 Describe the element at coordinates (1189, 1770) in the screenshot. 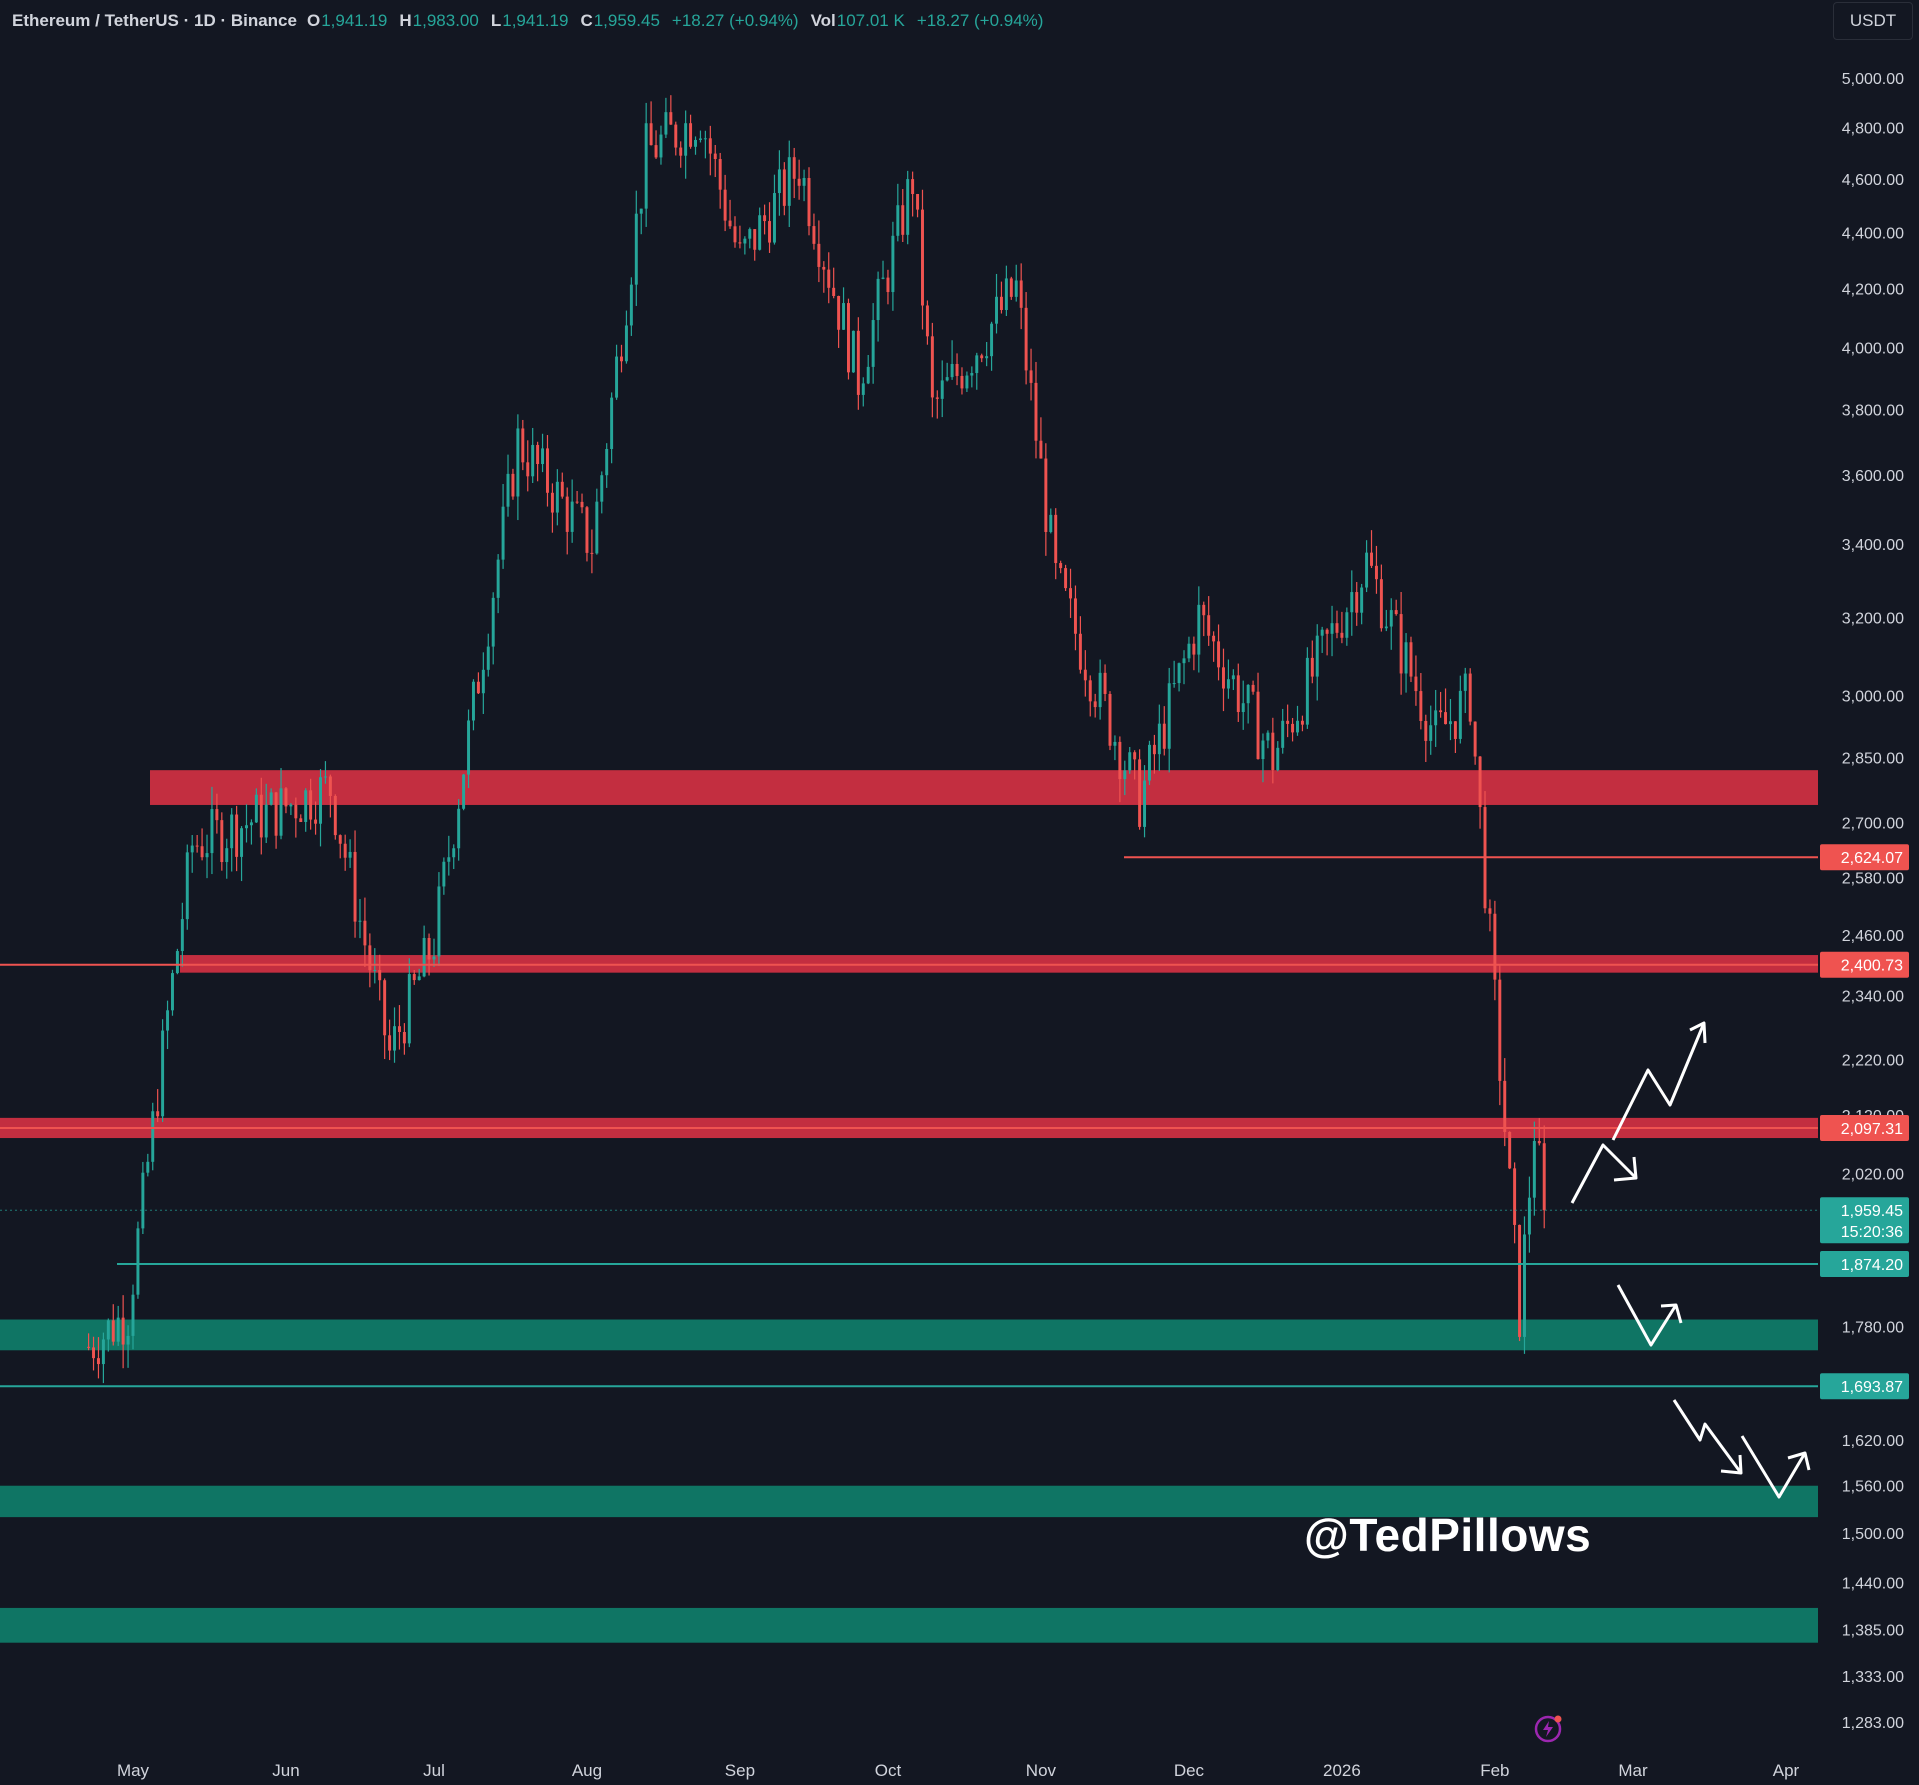

I see `x-axis-tick: Dec` at that location.